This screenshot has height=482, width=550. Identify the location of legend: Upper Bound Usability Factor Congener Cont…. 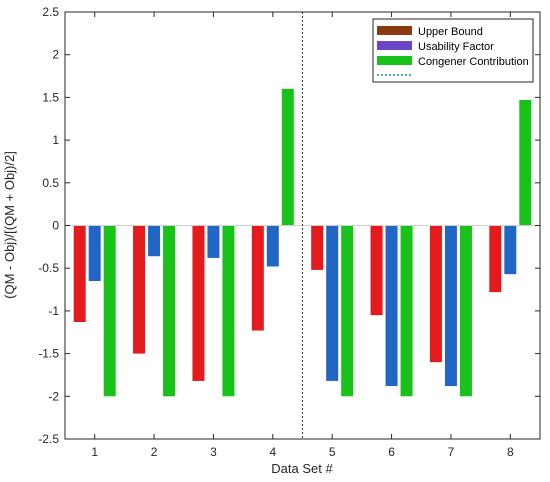
(453, 50).